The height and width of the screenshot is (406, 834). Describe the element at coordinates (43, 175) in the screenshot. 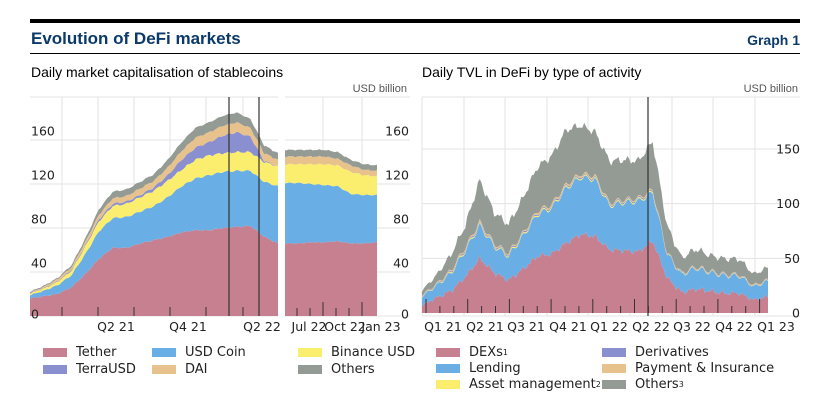

I see `y-tick-label-left: 120` at that location.